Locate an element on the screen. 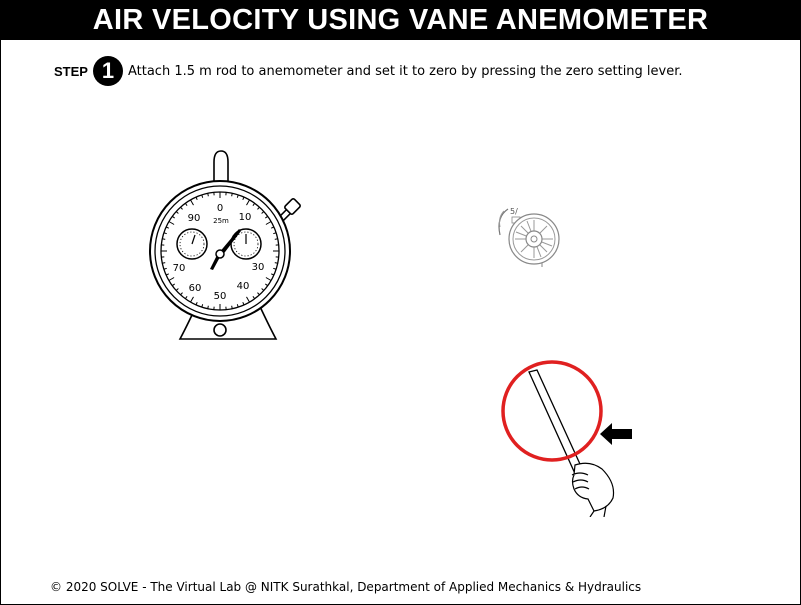 The width and height of the screenshot is (801, 605). dial-center-label: 25m is located at coordinates (221, 221).